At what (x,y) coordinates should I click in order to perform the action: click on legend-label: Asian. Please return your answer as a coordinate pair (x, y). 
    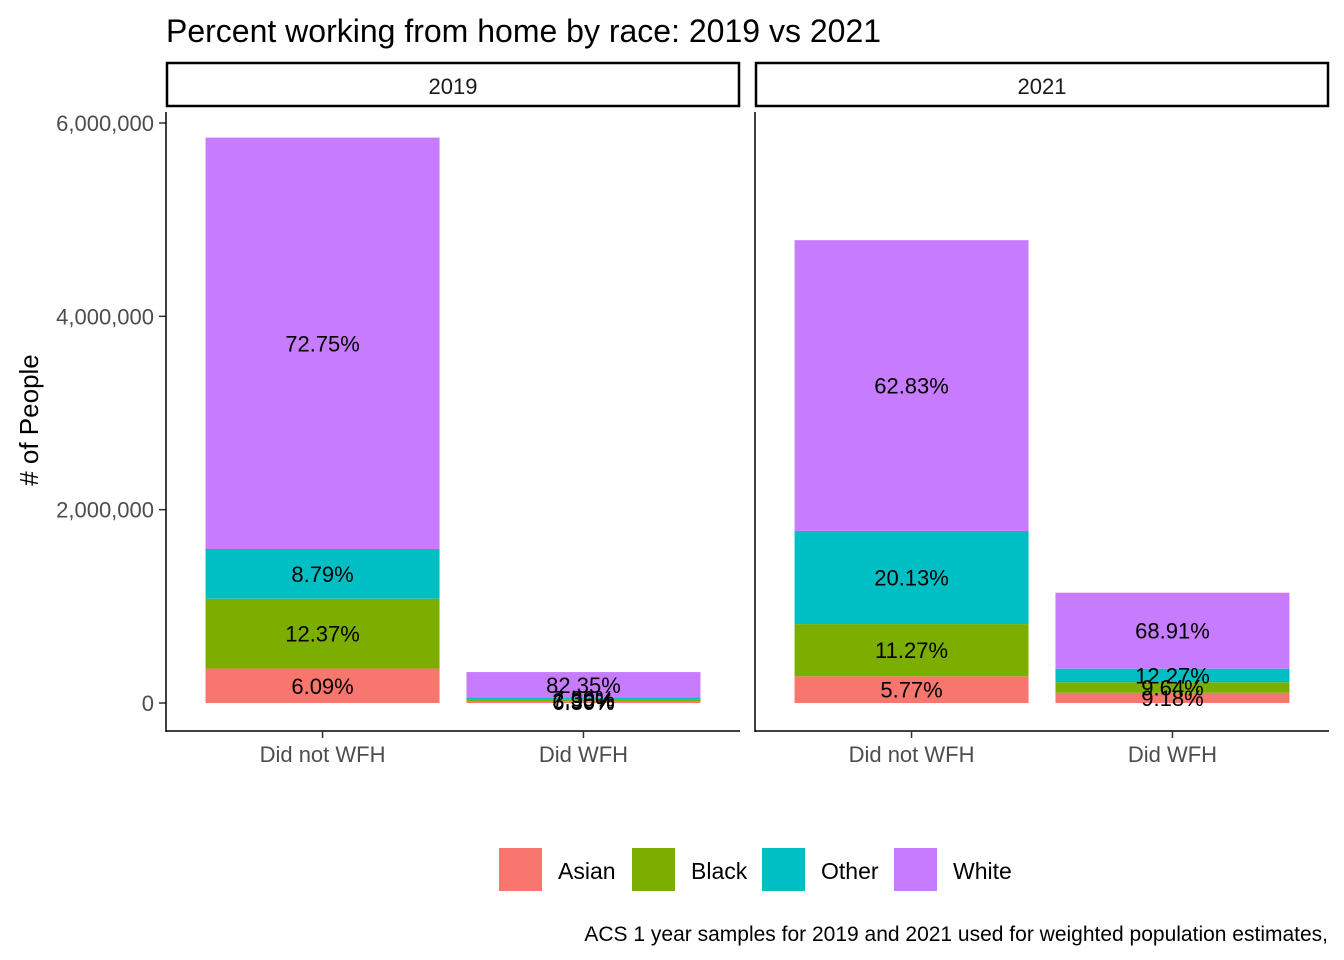
    Looking at the image, I should click on (587, 871).